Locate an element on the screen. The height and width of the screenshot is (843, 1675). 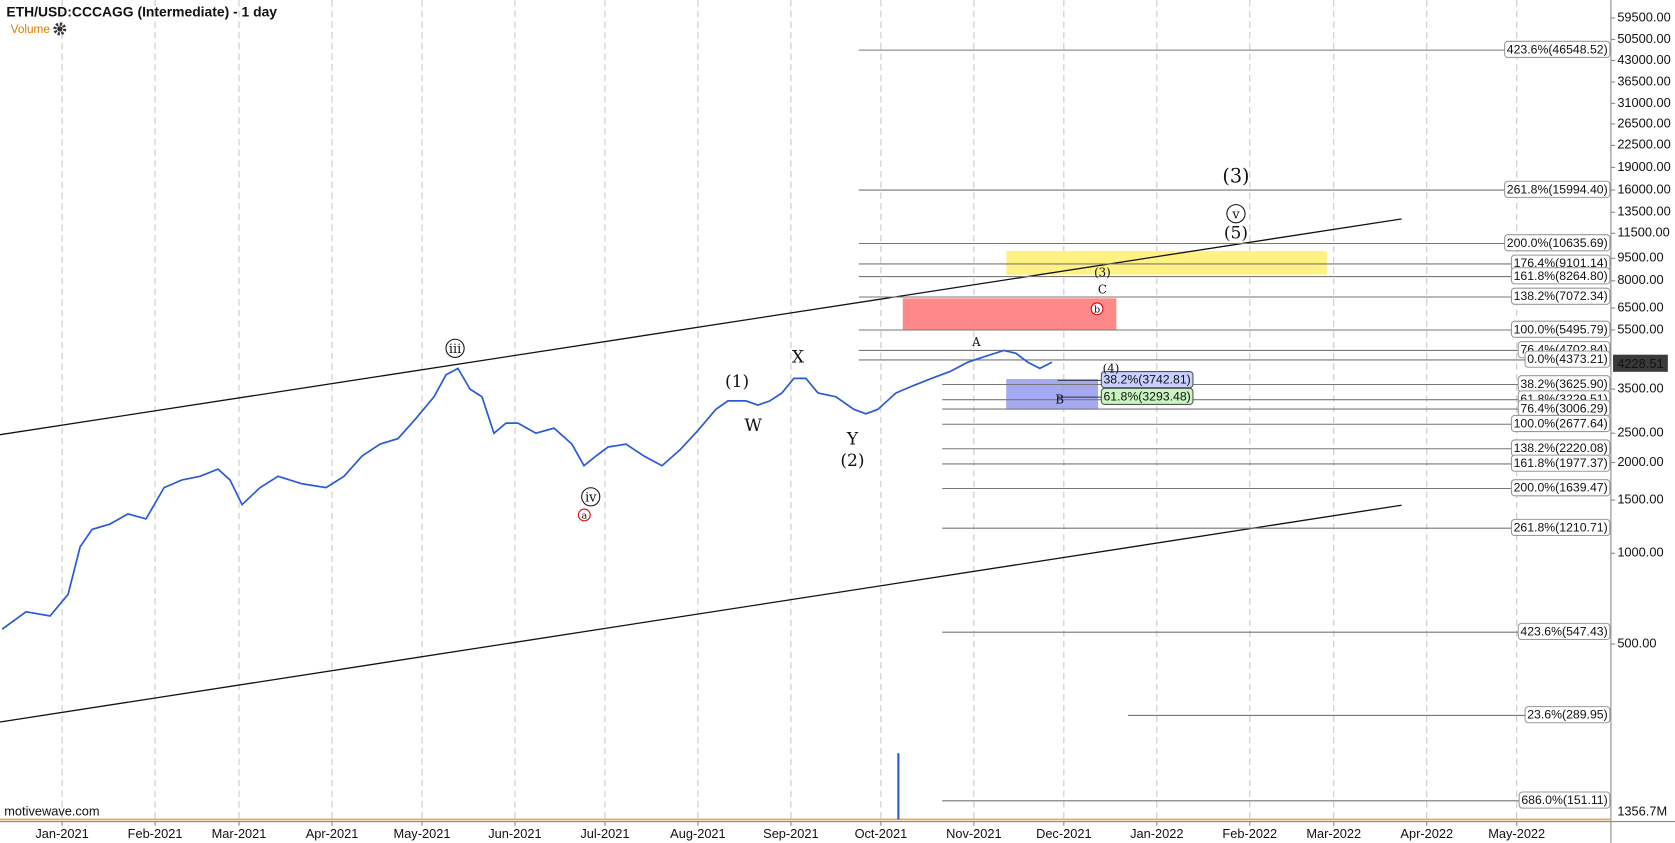
fib-label: 0.0%(4373.21) is located at coordinates (1567, 359).